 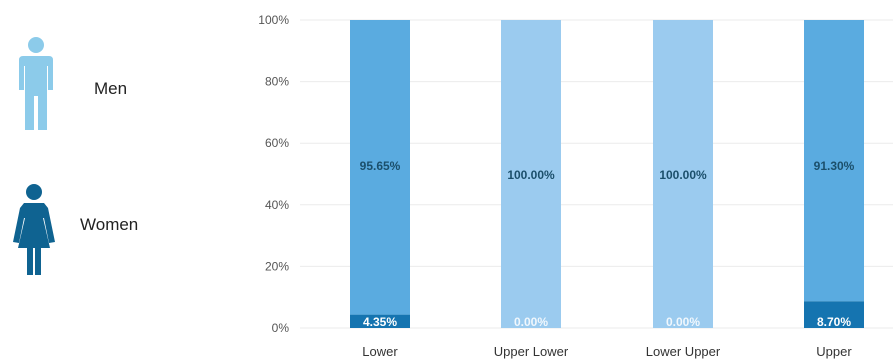 I want to click on x-category-label: Lower Upper, so click(x=683, y=351).